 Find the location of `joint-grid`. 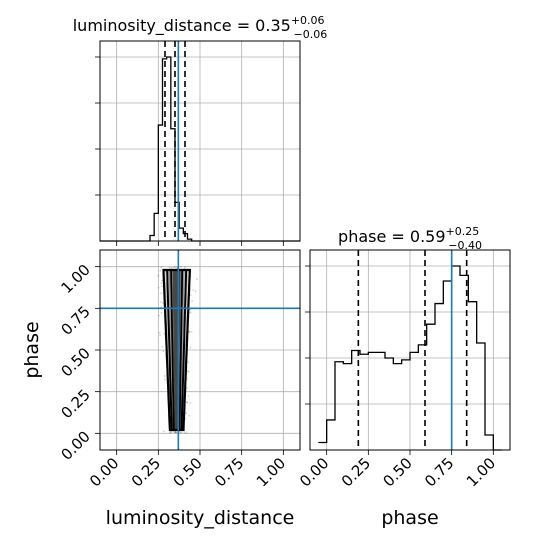

joint-grid is located at coordinates (200, 350).